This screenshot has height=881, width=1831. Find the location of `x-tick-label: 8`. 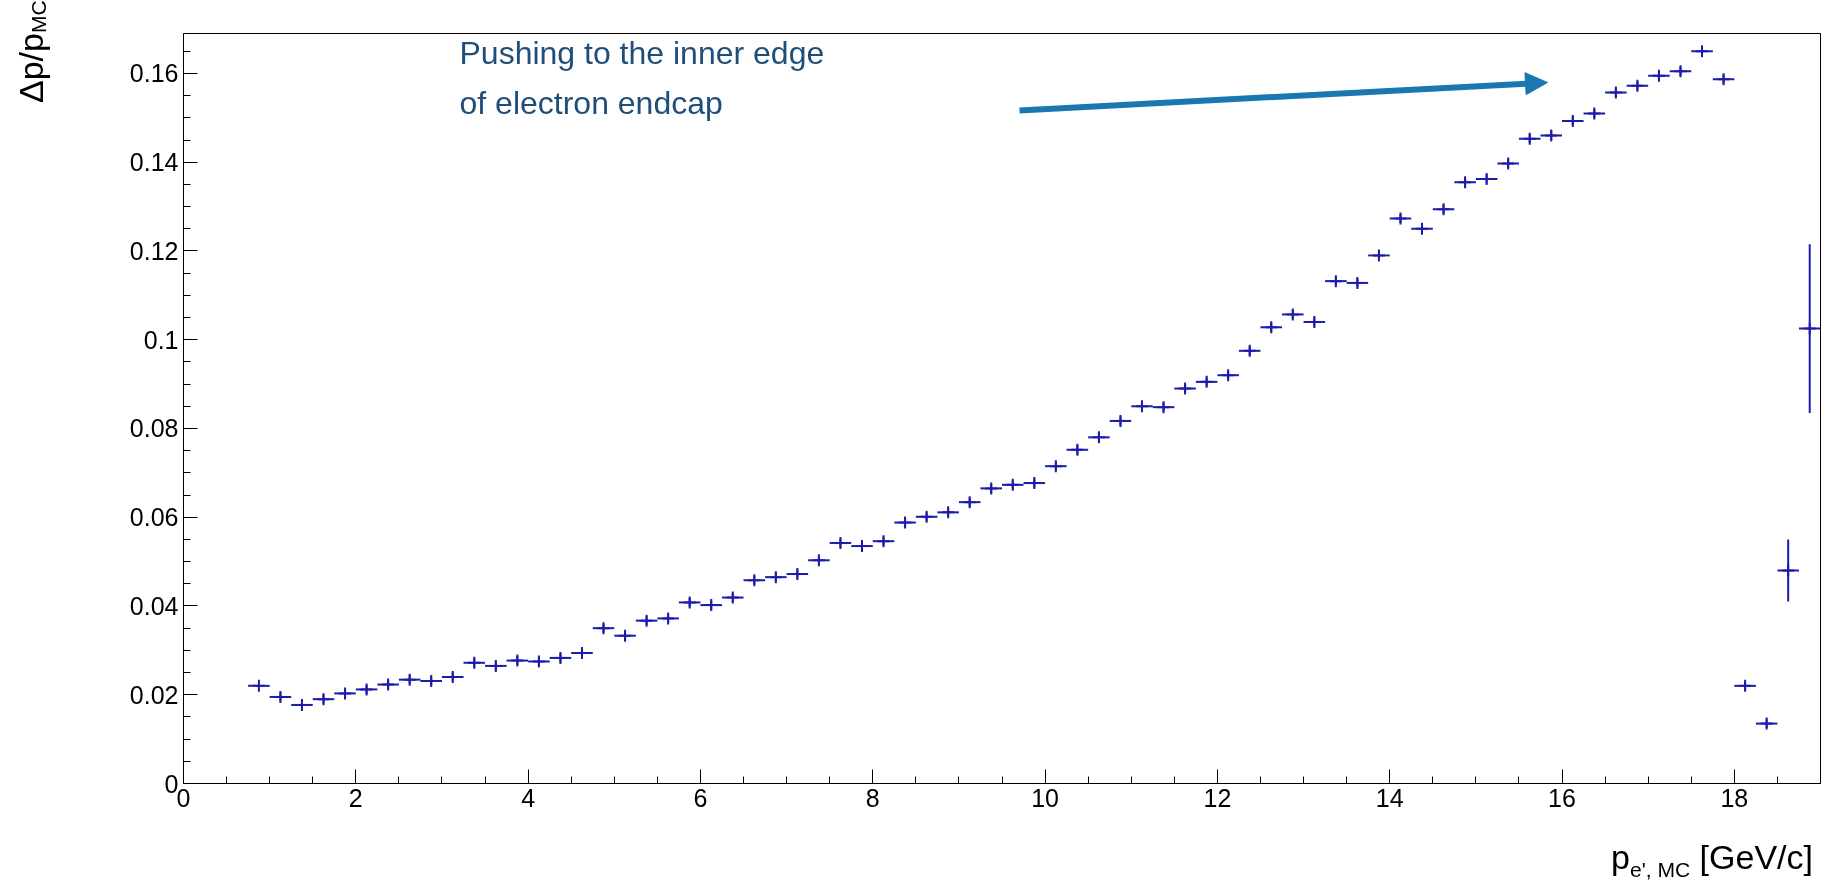

x-tick-label: 8 is located at coordinates (872, 797).